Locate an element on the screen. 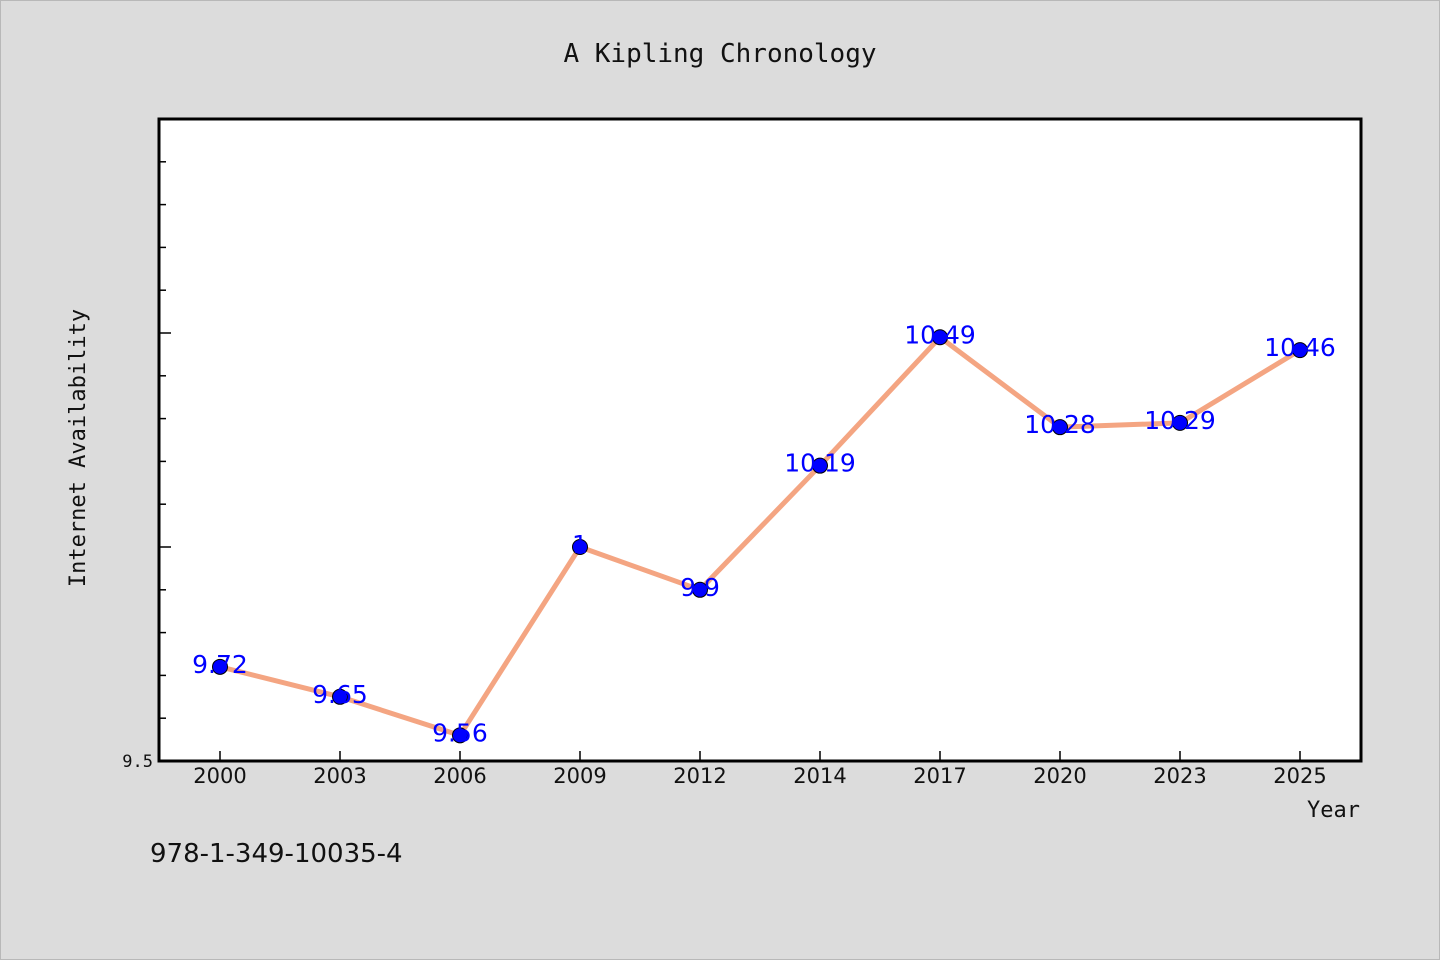 The height and width of the screenshot is (960, 1440). data-label: 10.49 is located at coordinates (940, 334).